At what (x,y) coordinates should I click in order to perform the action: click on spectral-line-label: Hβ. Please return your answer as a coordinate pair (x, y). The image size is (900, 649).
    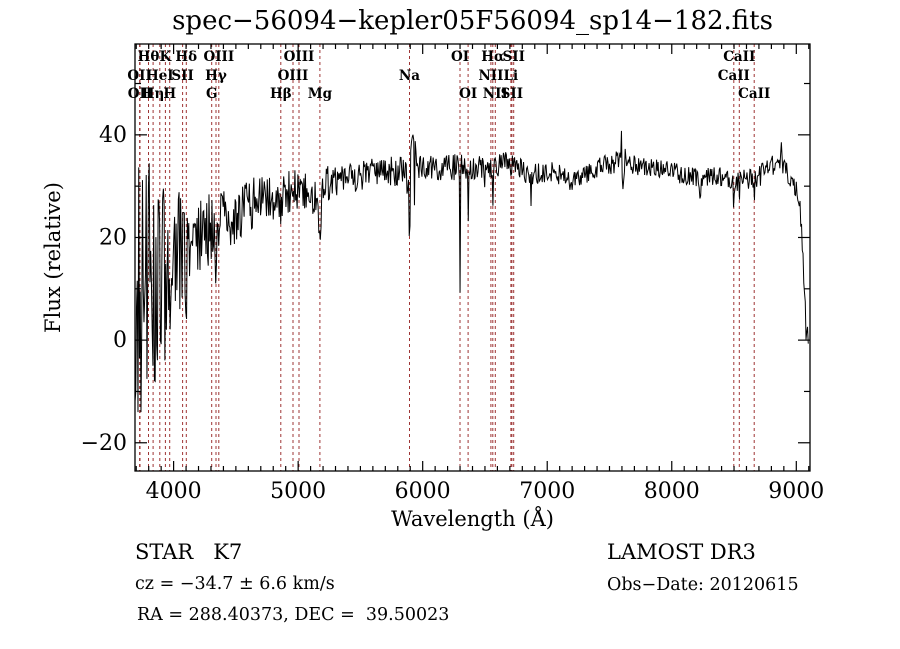
    Looking at the image, I should click on (281, 94).